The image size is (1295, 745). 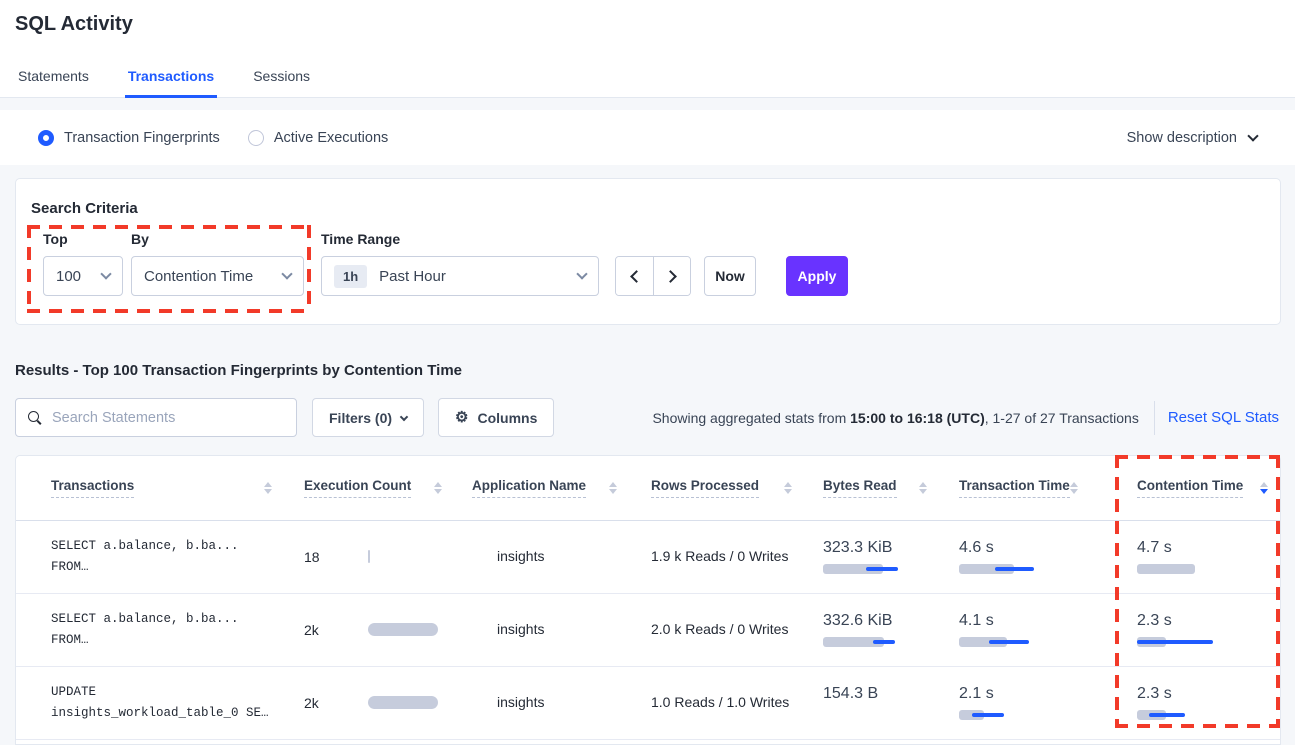 What do you see at coordinates (168, 417) in the screenshot?
I see `search-input` at bounding box center [168, 417].